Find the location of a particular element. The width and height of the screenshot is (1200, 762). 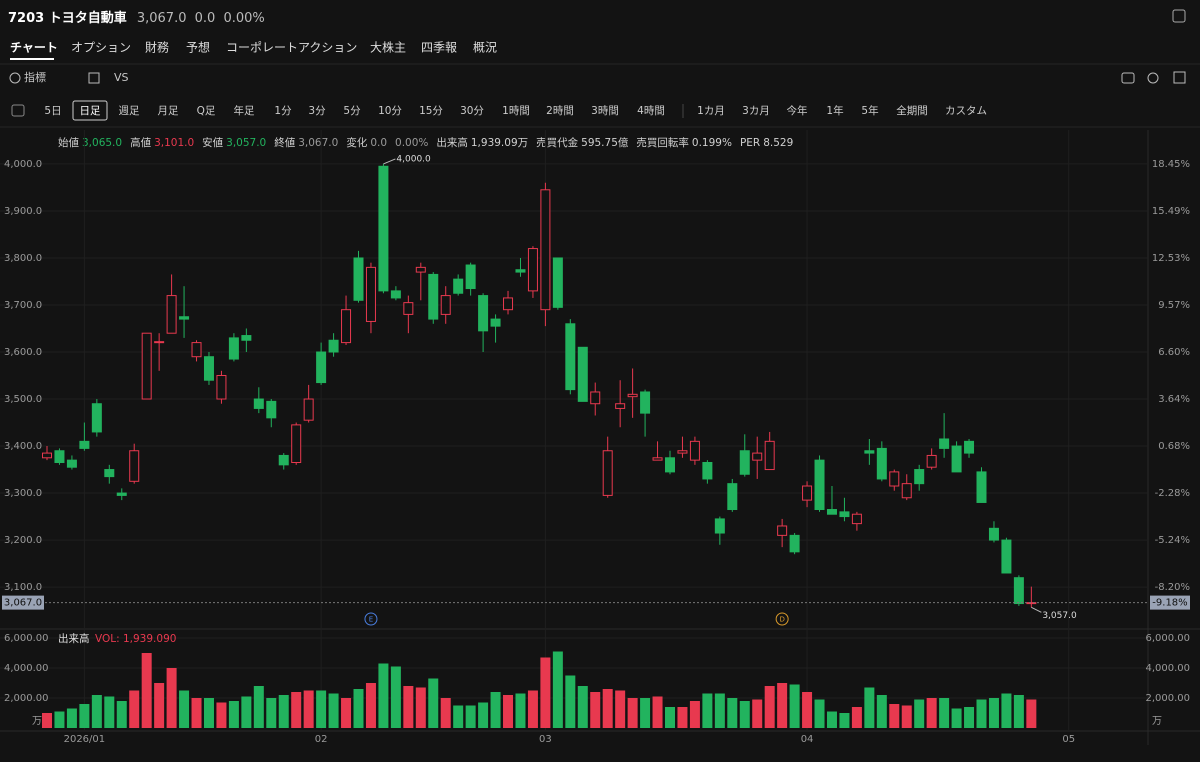

tab: オプション is located at coordinates (101, 48).